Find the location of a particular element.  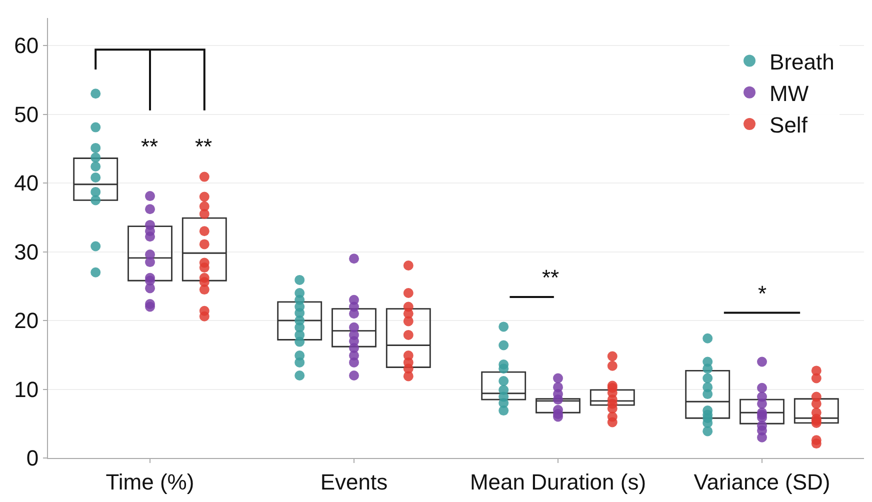

y-tick-label: 60 is located at coordinates (26, 45).